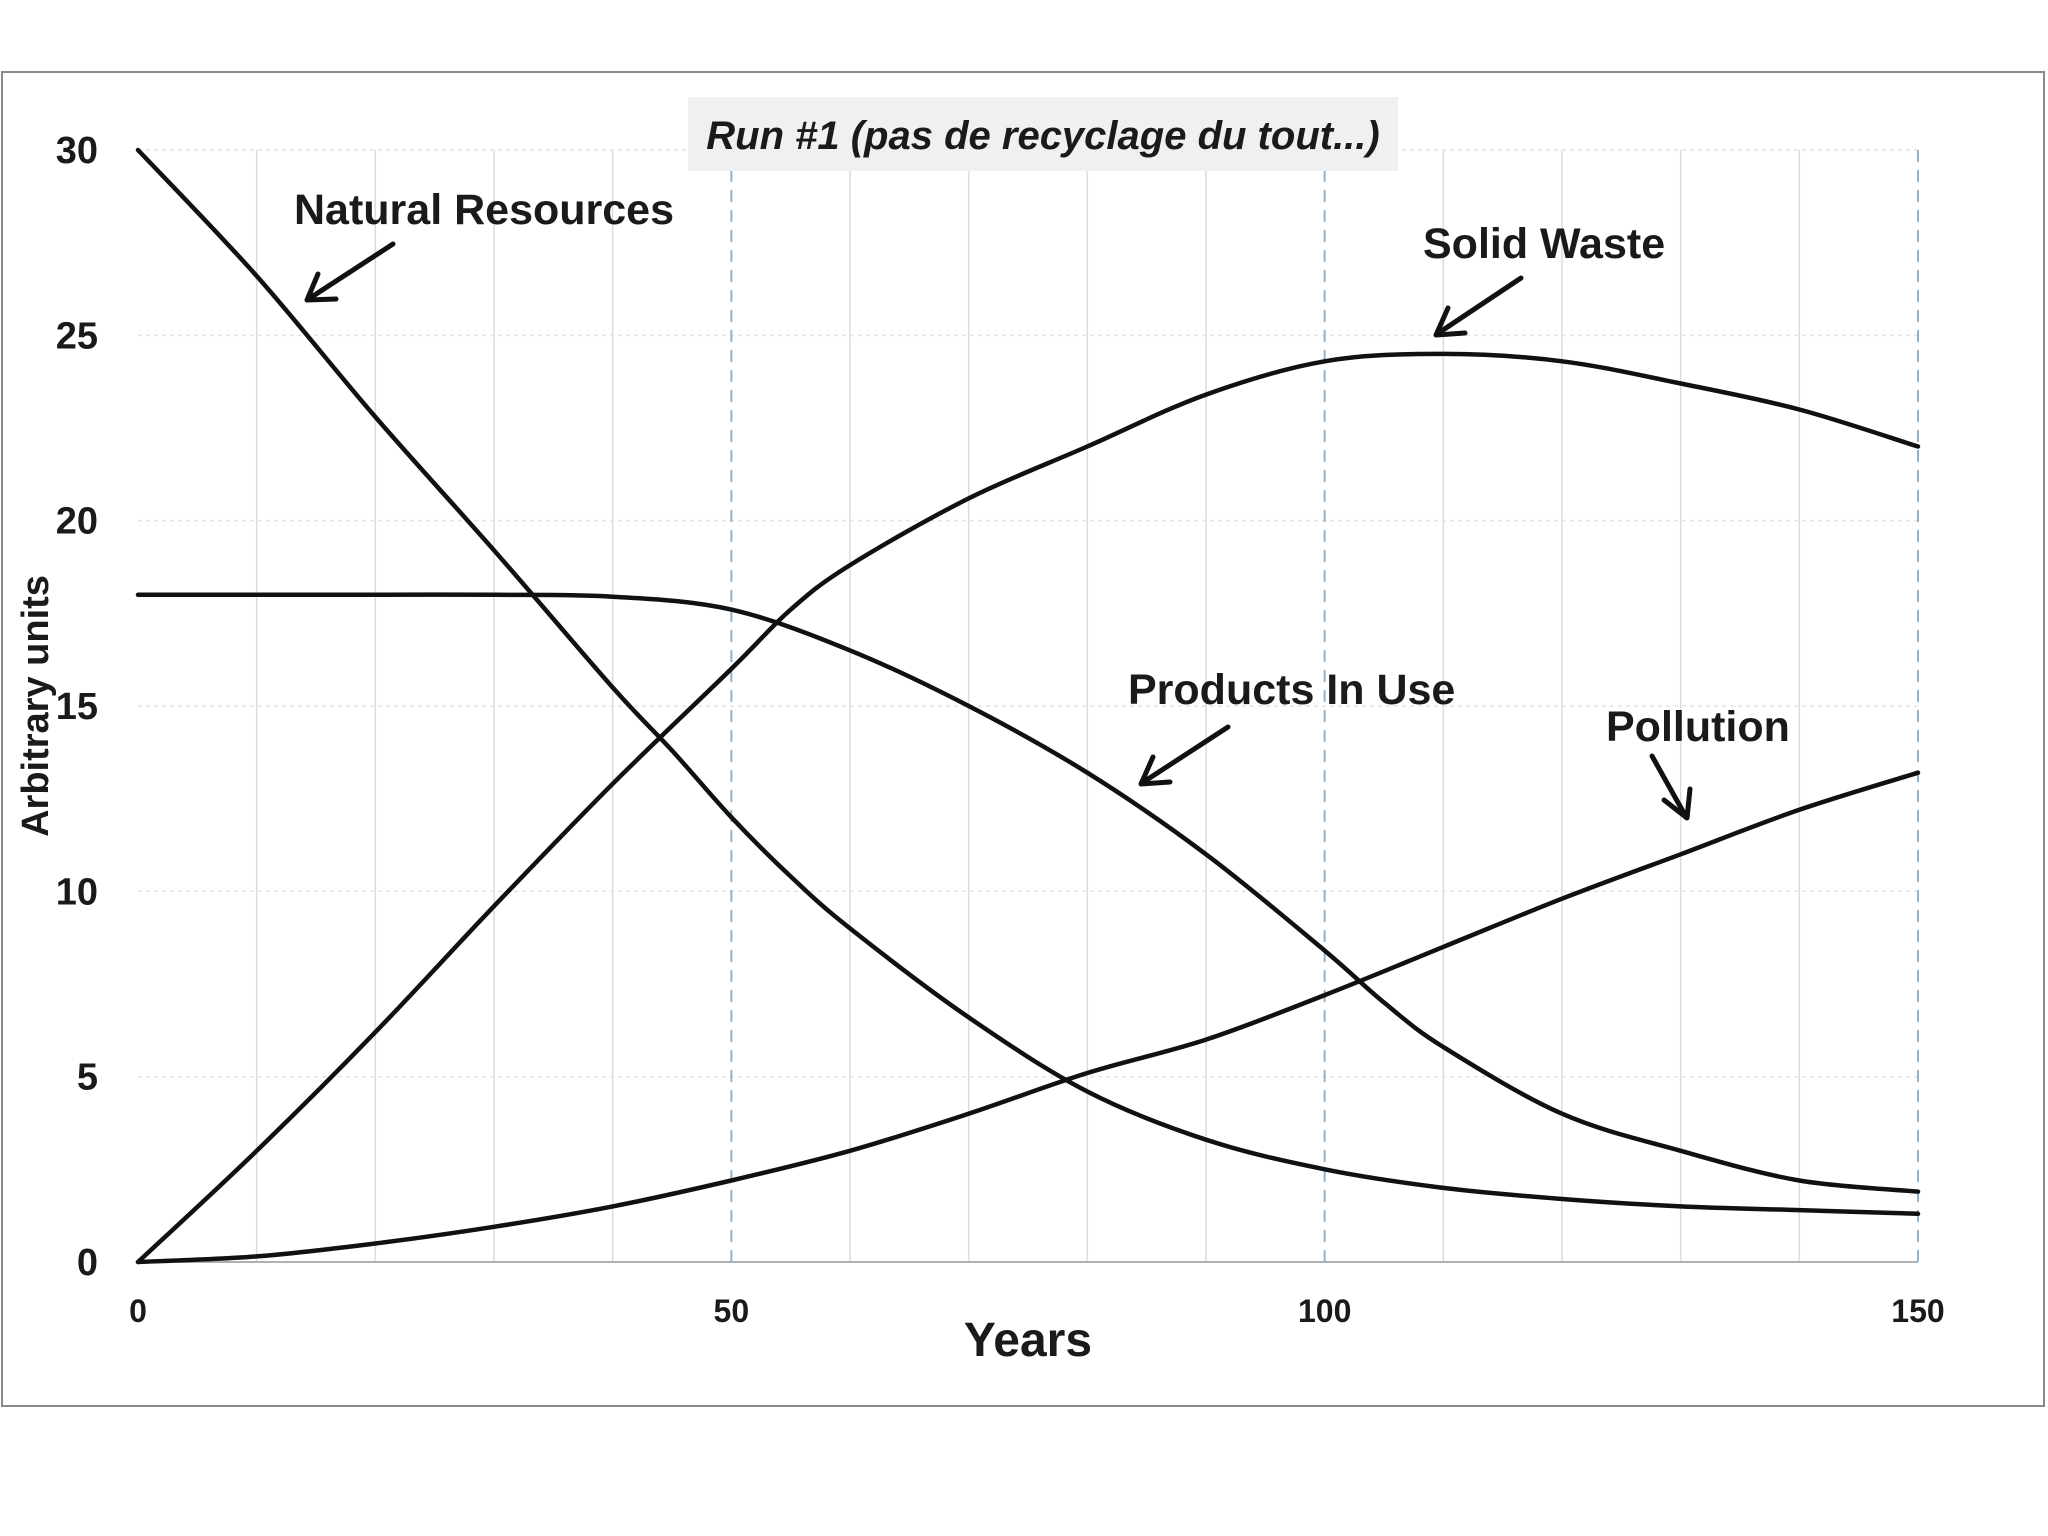 Image resolution: width=2048 pixels, height=1536 pixels. Describe the element at coordinates (87, 1263) in the screenshot. I see `y-tick-label: 0` at that location.